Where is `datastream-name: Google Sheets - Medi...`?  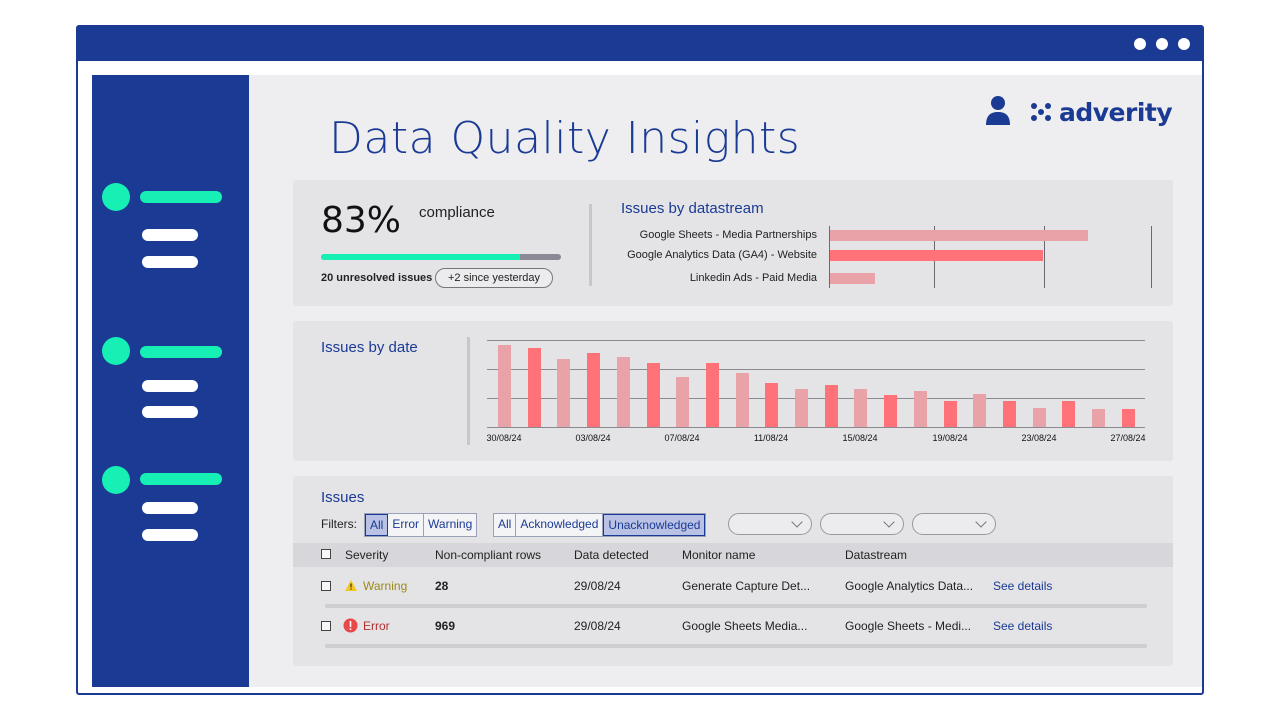 datastream-name: Google Sheets - Medi... is located at coordinates (908, 626).